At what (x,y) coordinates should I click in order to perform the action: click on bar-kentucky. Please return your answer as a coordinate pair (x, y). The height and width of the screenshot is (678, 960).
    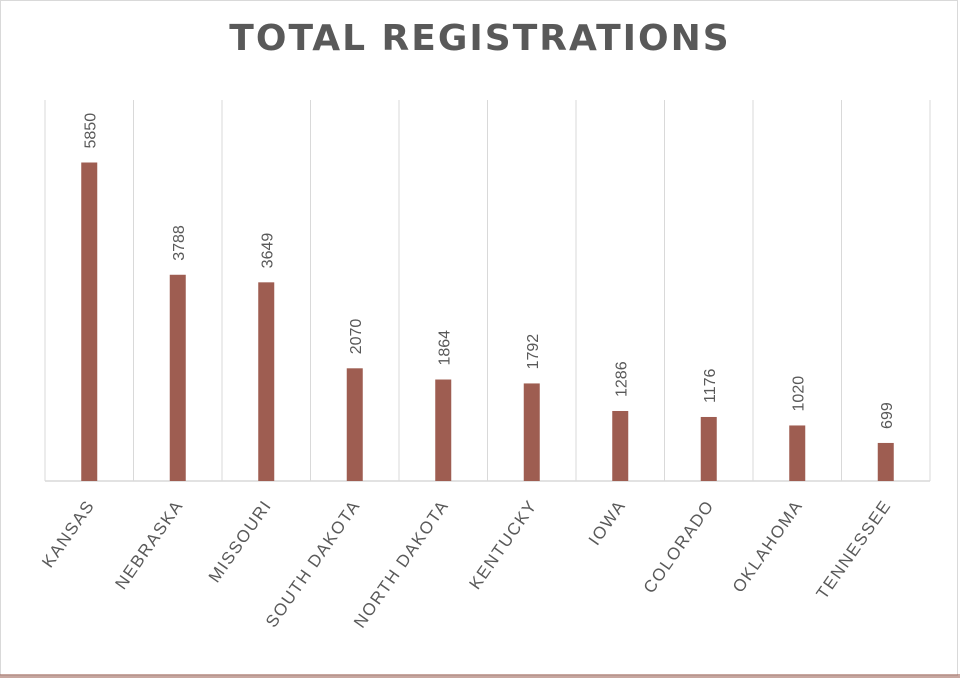
    Looking at the image, I should click on (531, 432).